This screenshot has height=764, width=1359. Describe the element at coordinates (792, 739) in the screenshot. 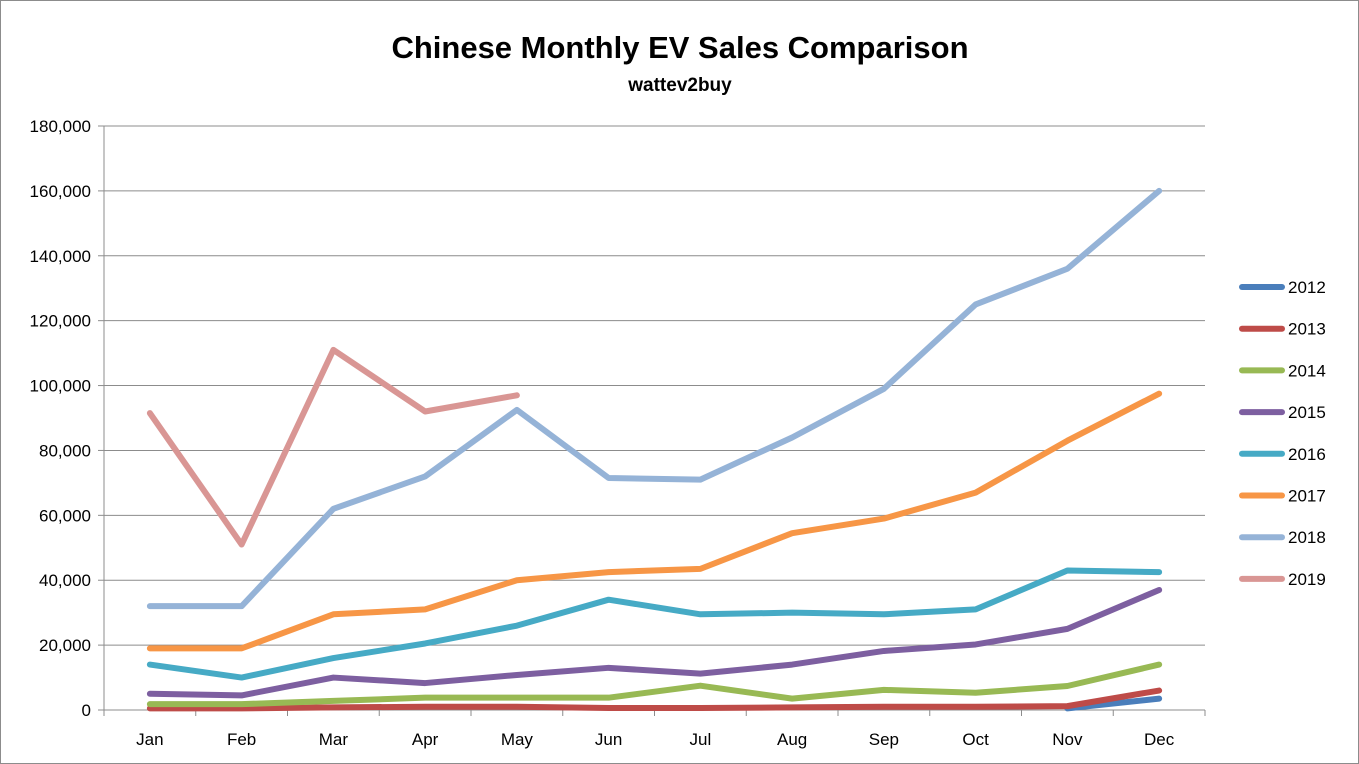

I see `x-tick-label: Aug` at that location.